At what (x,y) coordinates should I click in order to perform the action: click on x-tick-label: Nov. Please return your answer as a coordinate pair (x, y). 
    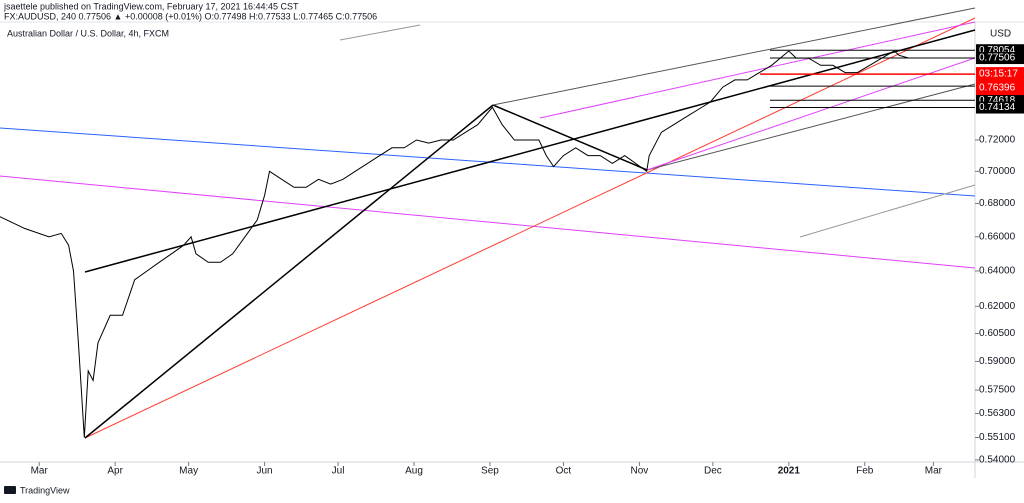
    Looking at the image, I should click on (639, 471).